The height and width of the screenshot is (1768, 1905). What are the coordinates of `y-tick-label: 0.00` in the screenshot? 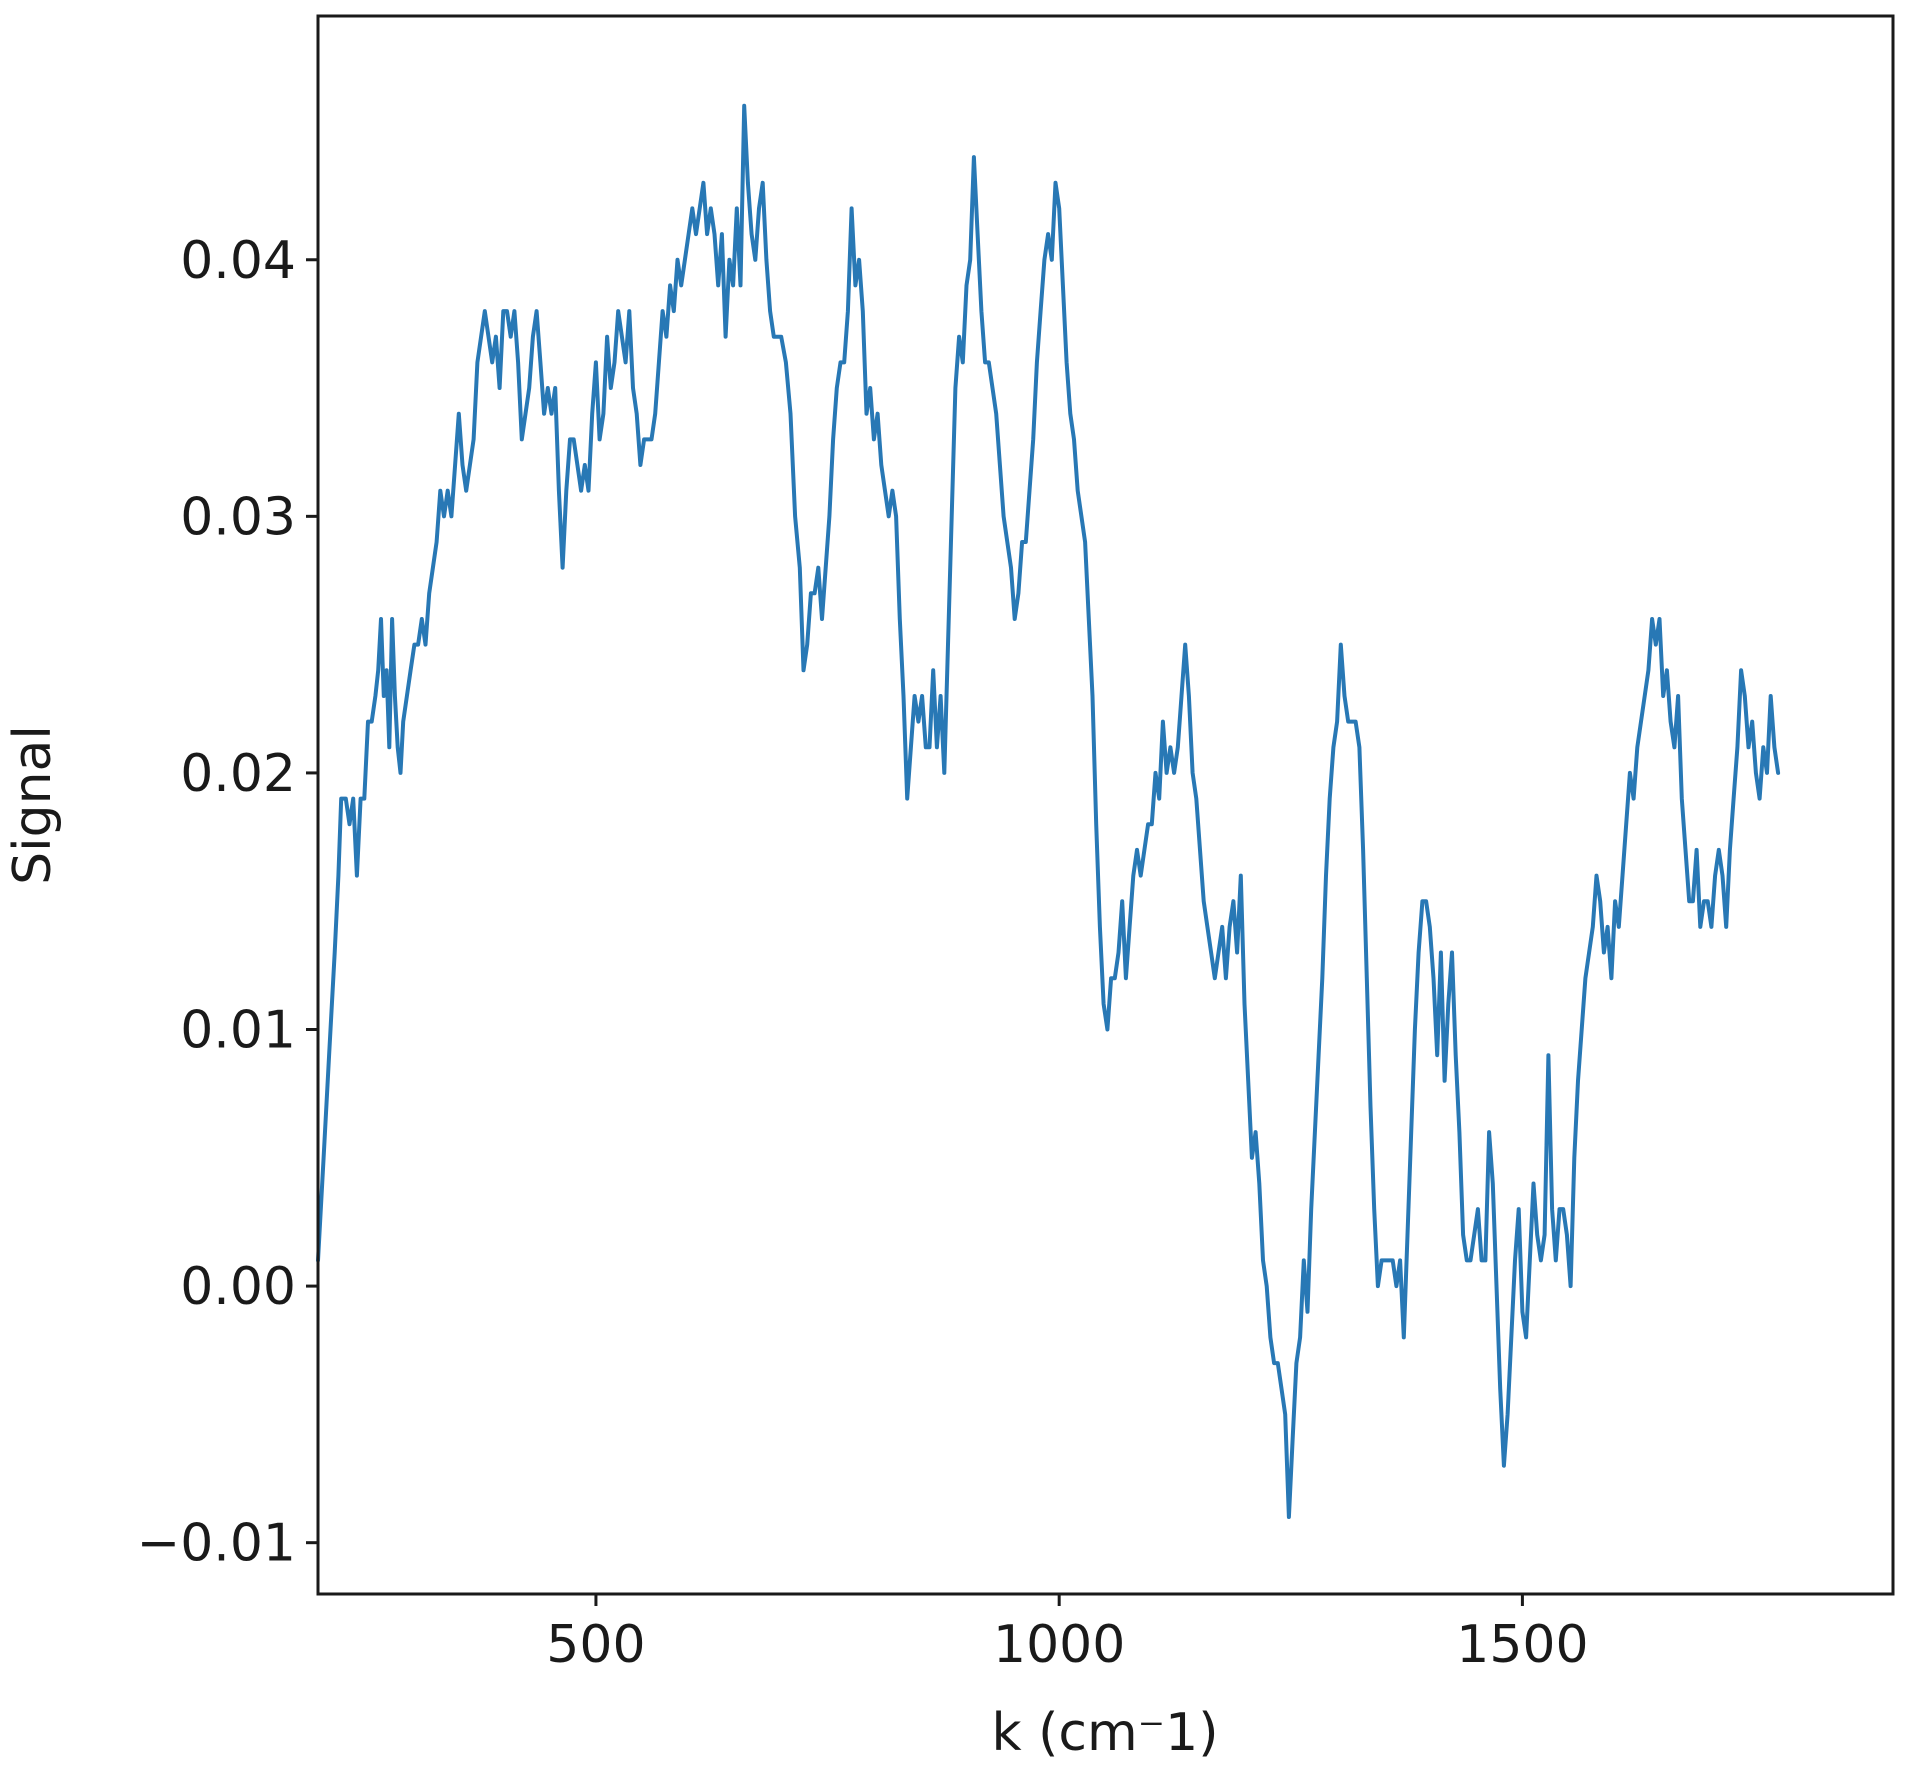 It's located at (238, 1287).